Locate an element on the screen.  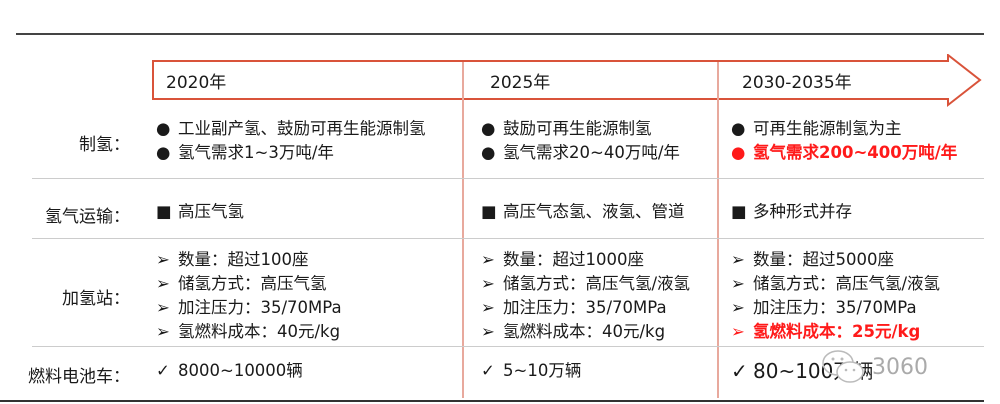
cell-text: 可再生能源制氢为主 is located at coordinates (827, 128).